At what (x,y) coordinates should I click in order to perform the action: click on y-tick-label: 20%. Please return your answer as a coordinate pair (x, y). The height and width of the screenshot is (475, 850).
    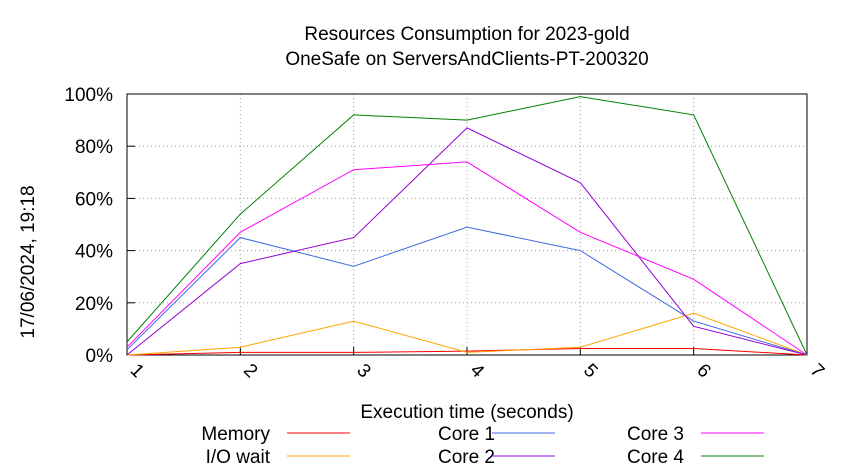
    Looking at the image, I should click on (94, 304).